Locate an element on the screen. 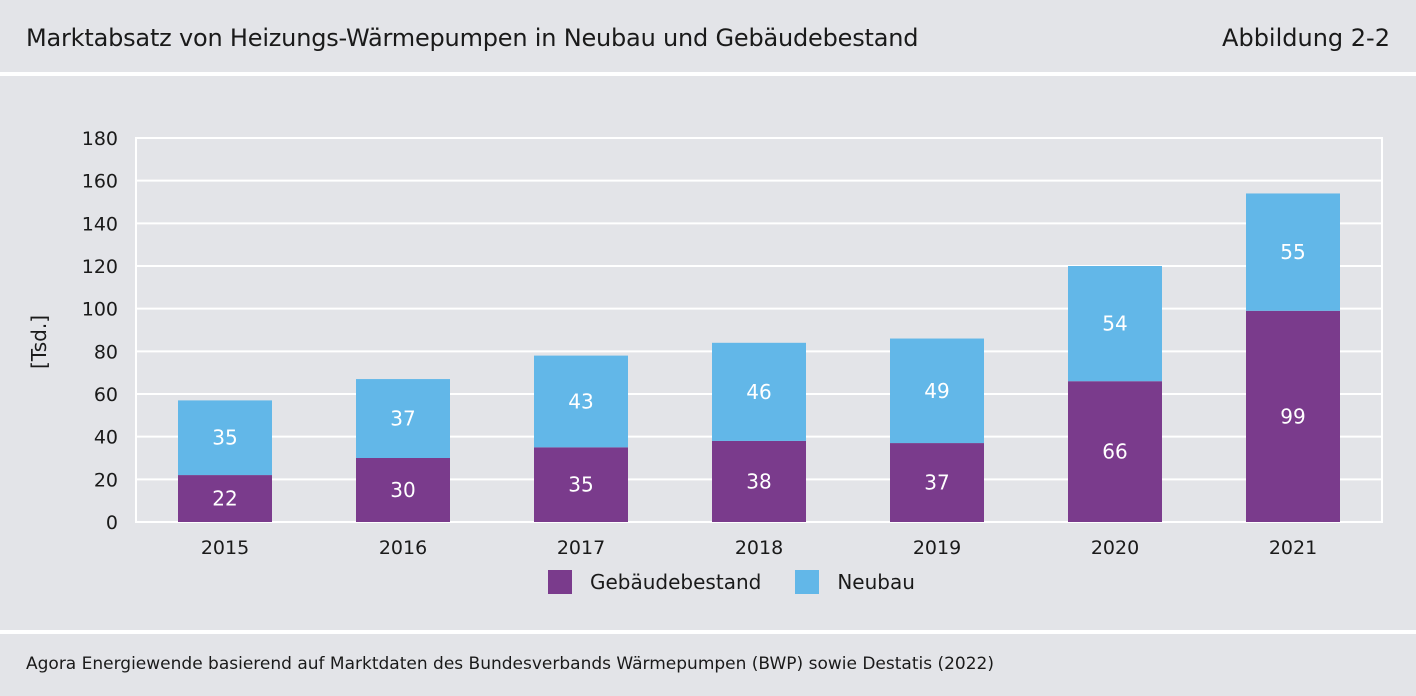  data-label: 22 is located at coordinates (224, 499).